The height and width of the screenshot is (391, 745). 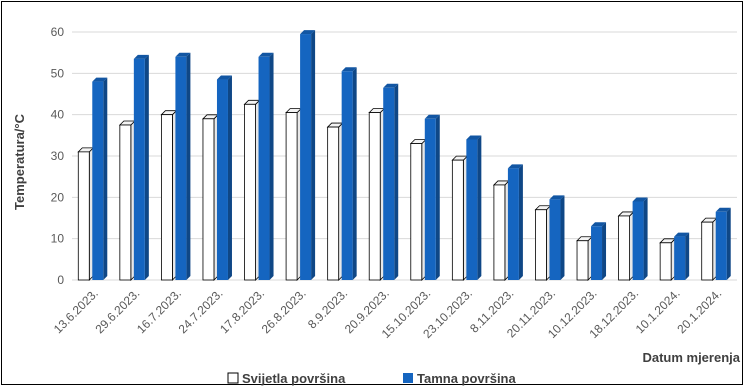 I want to click on y-tick-label: 40, so click(x=58, y=115).